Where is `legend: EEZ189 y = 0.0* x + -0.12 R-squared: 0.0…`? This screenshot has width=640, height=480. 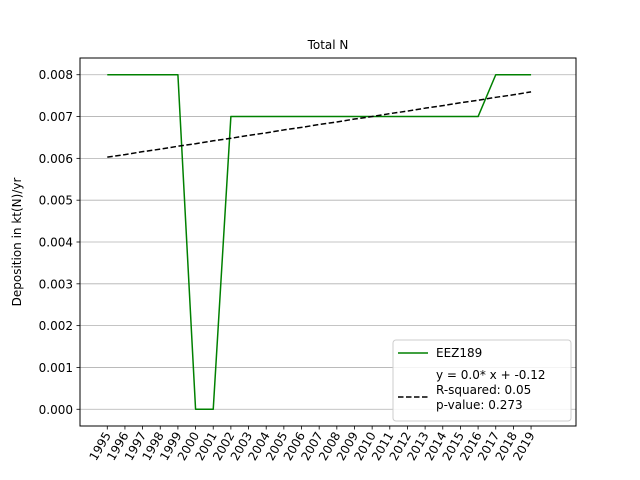 legend: EEZ189 y = 0.0* x + -0.12 R-squared: 0.0… is located at coordinates (482, 380).